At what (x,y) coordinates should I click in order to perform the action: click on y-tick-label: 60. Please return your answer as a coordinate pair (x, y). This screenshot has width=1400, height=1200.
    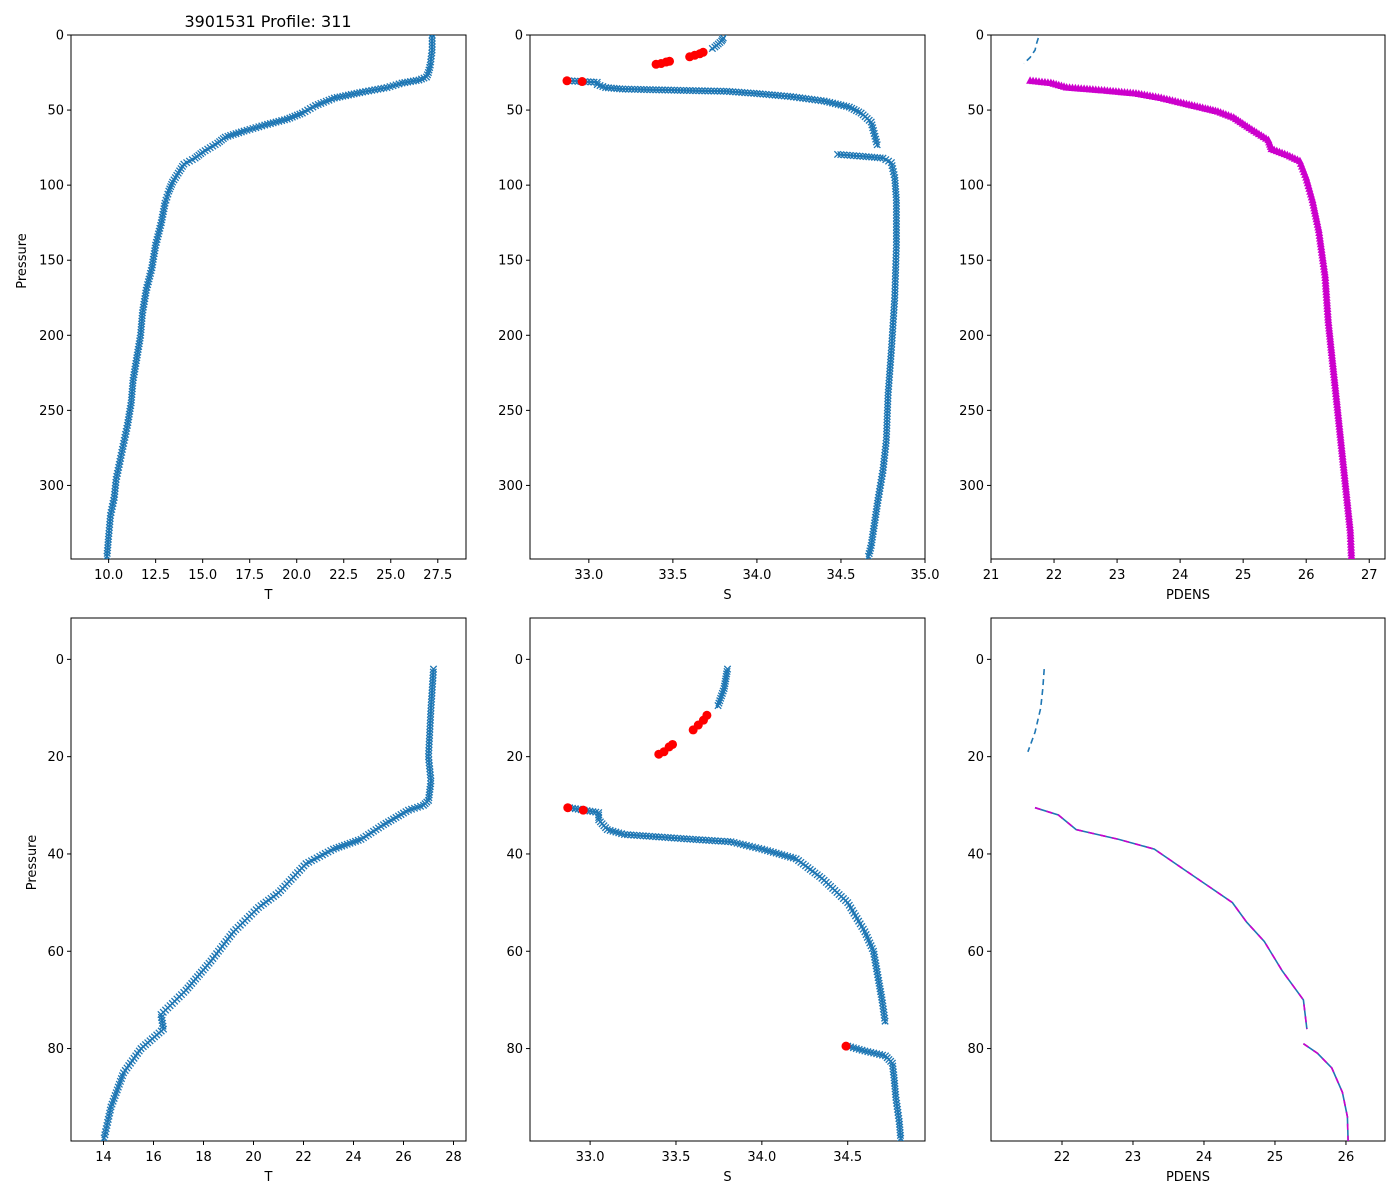
    Looking at the image, I should click on (55, 952).